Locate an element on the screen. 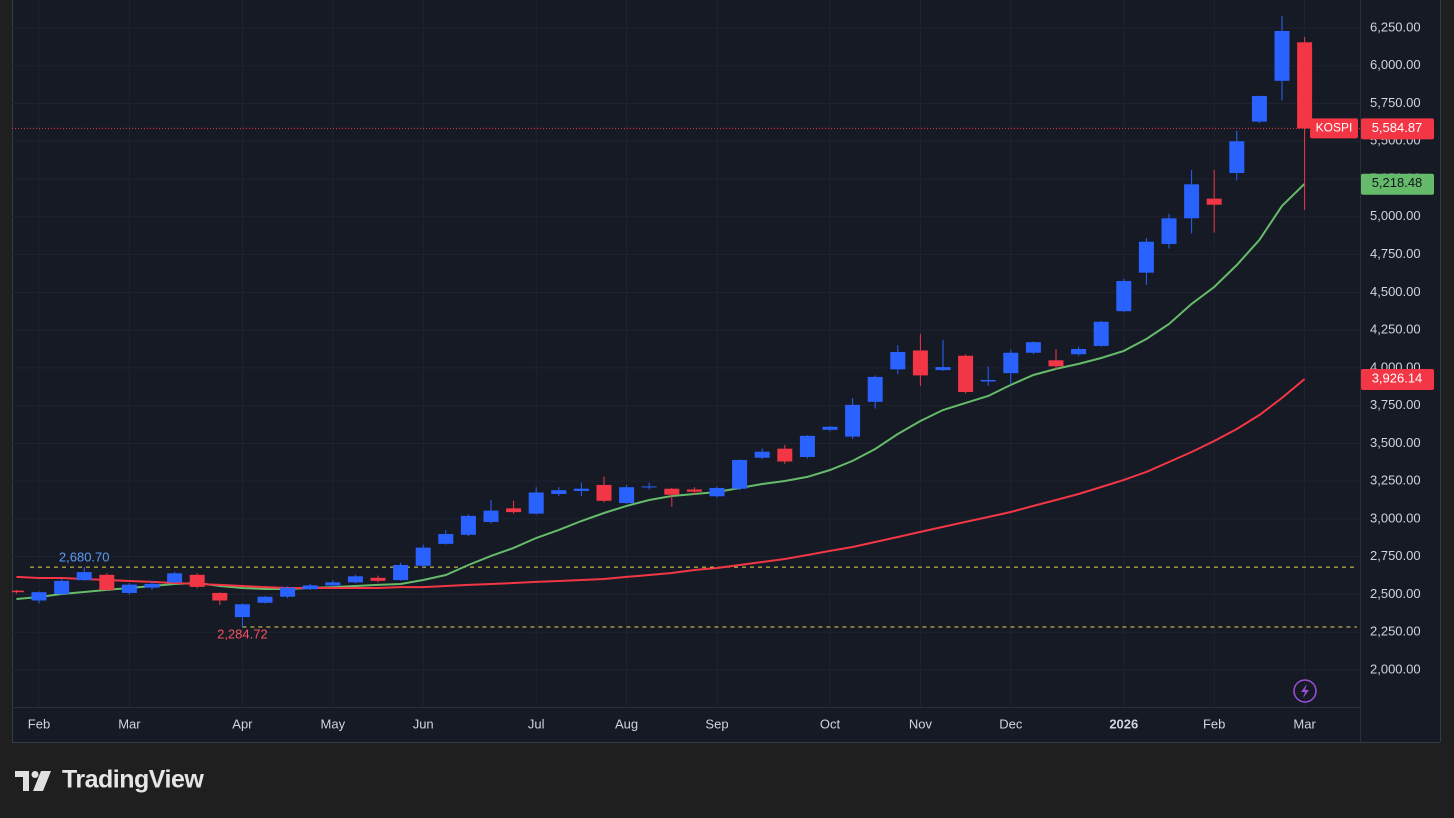  x-tick-label: Dec is located at coordinates (1011, 723).